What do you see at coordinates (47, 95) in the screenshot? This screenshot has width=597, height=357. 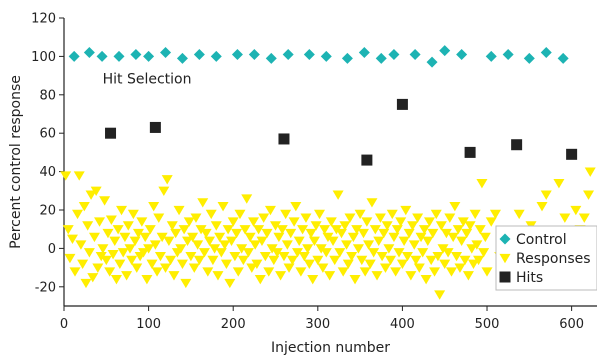 I see `y-tick-label: 80` at bounding box center [47, 95].